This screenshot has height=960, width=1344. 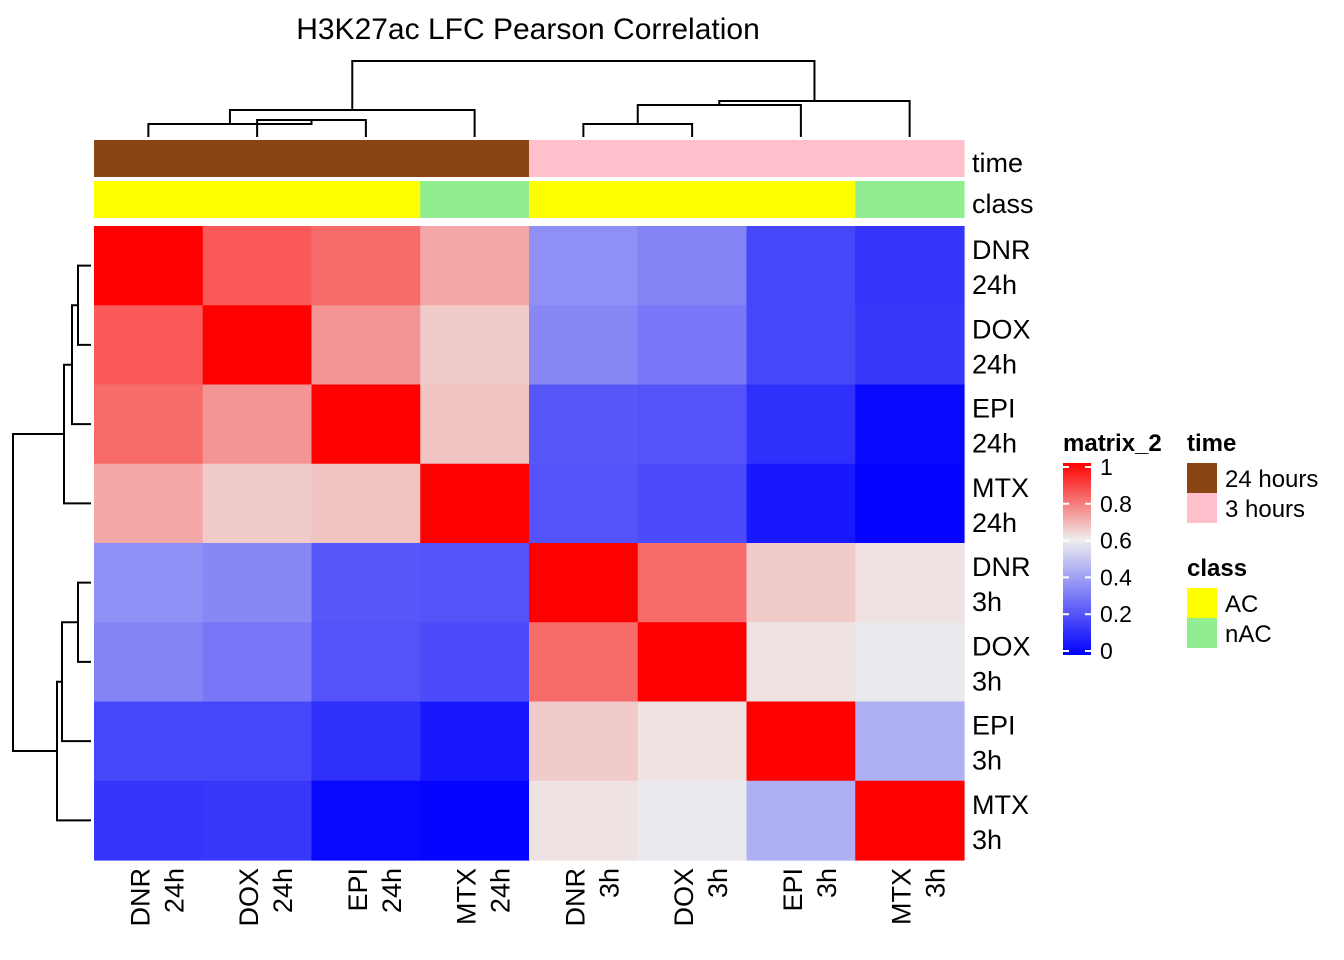 What do you see at coordinates (1116, 541) in the screenshot?
I see `color-scale-tick-label: 0.6` at bounding box center [1116, 541].